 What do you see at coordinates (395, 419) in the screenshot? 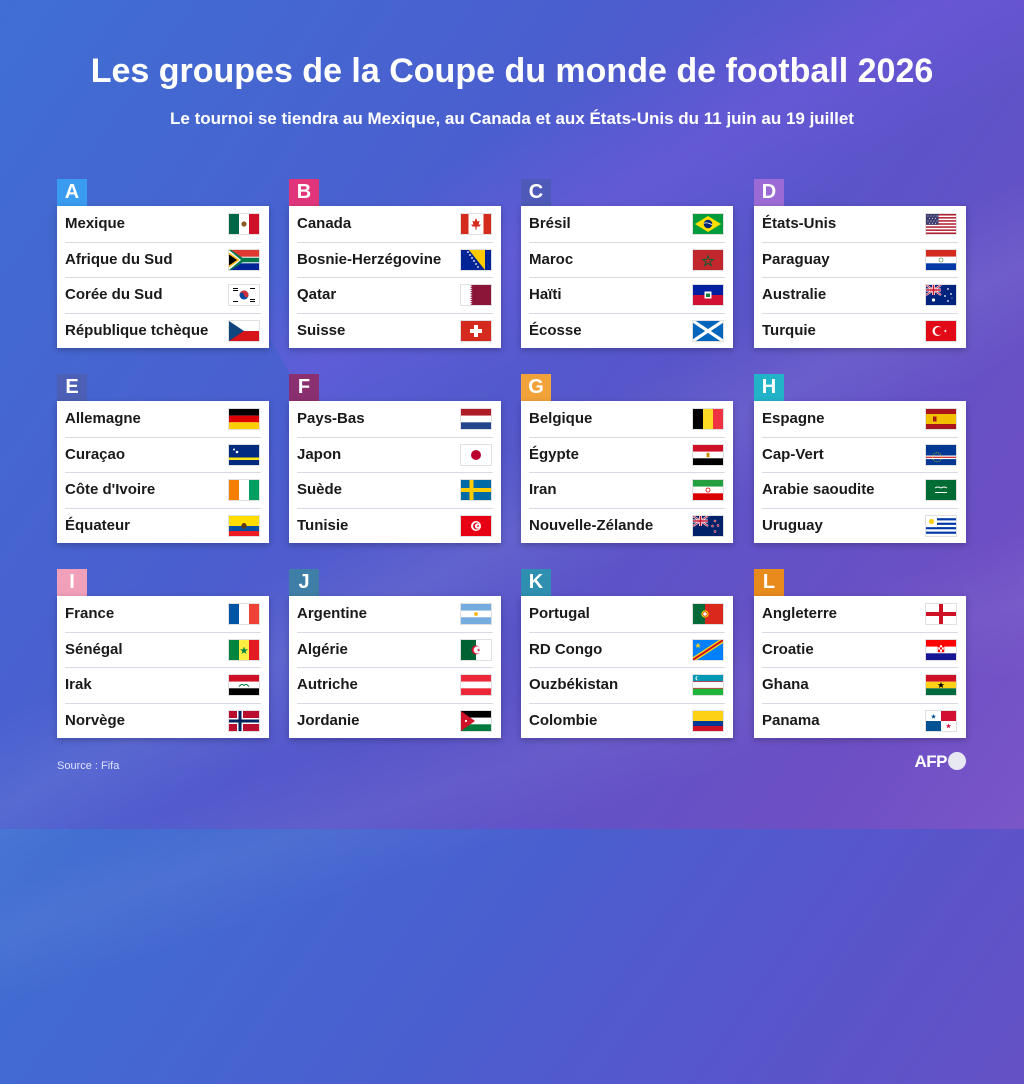
I see `team-row: Pays-Bas` at bounding box center [395, 419].